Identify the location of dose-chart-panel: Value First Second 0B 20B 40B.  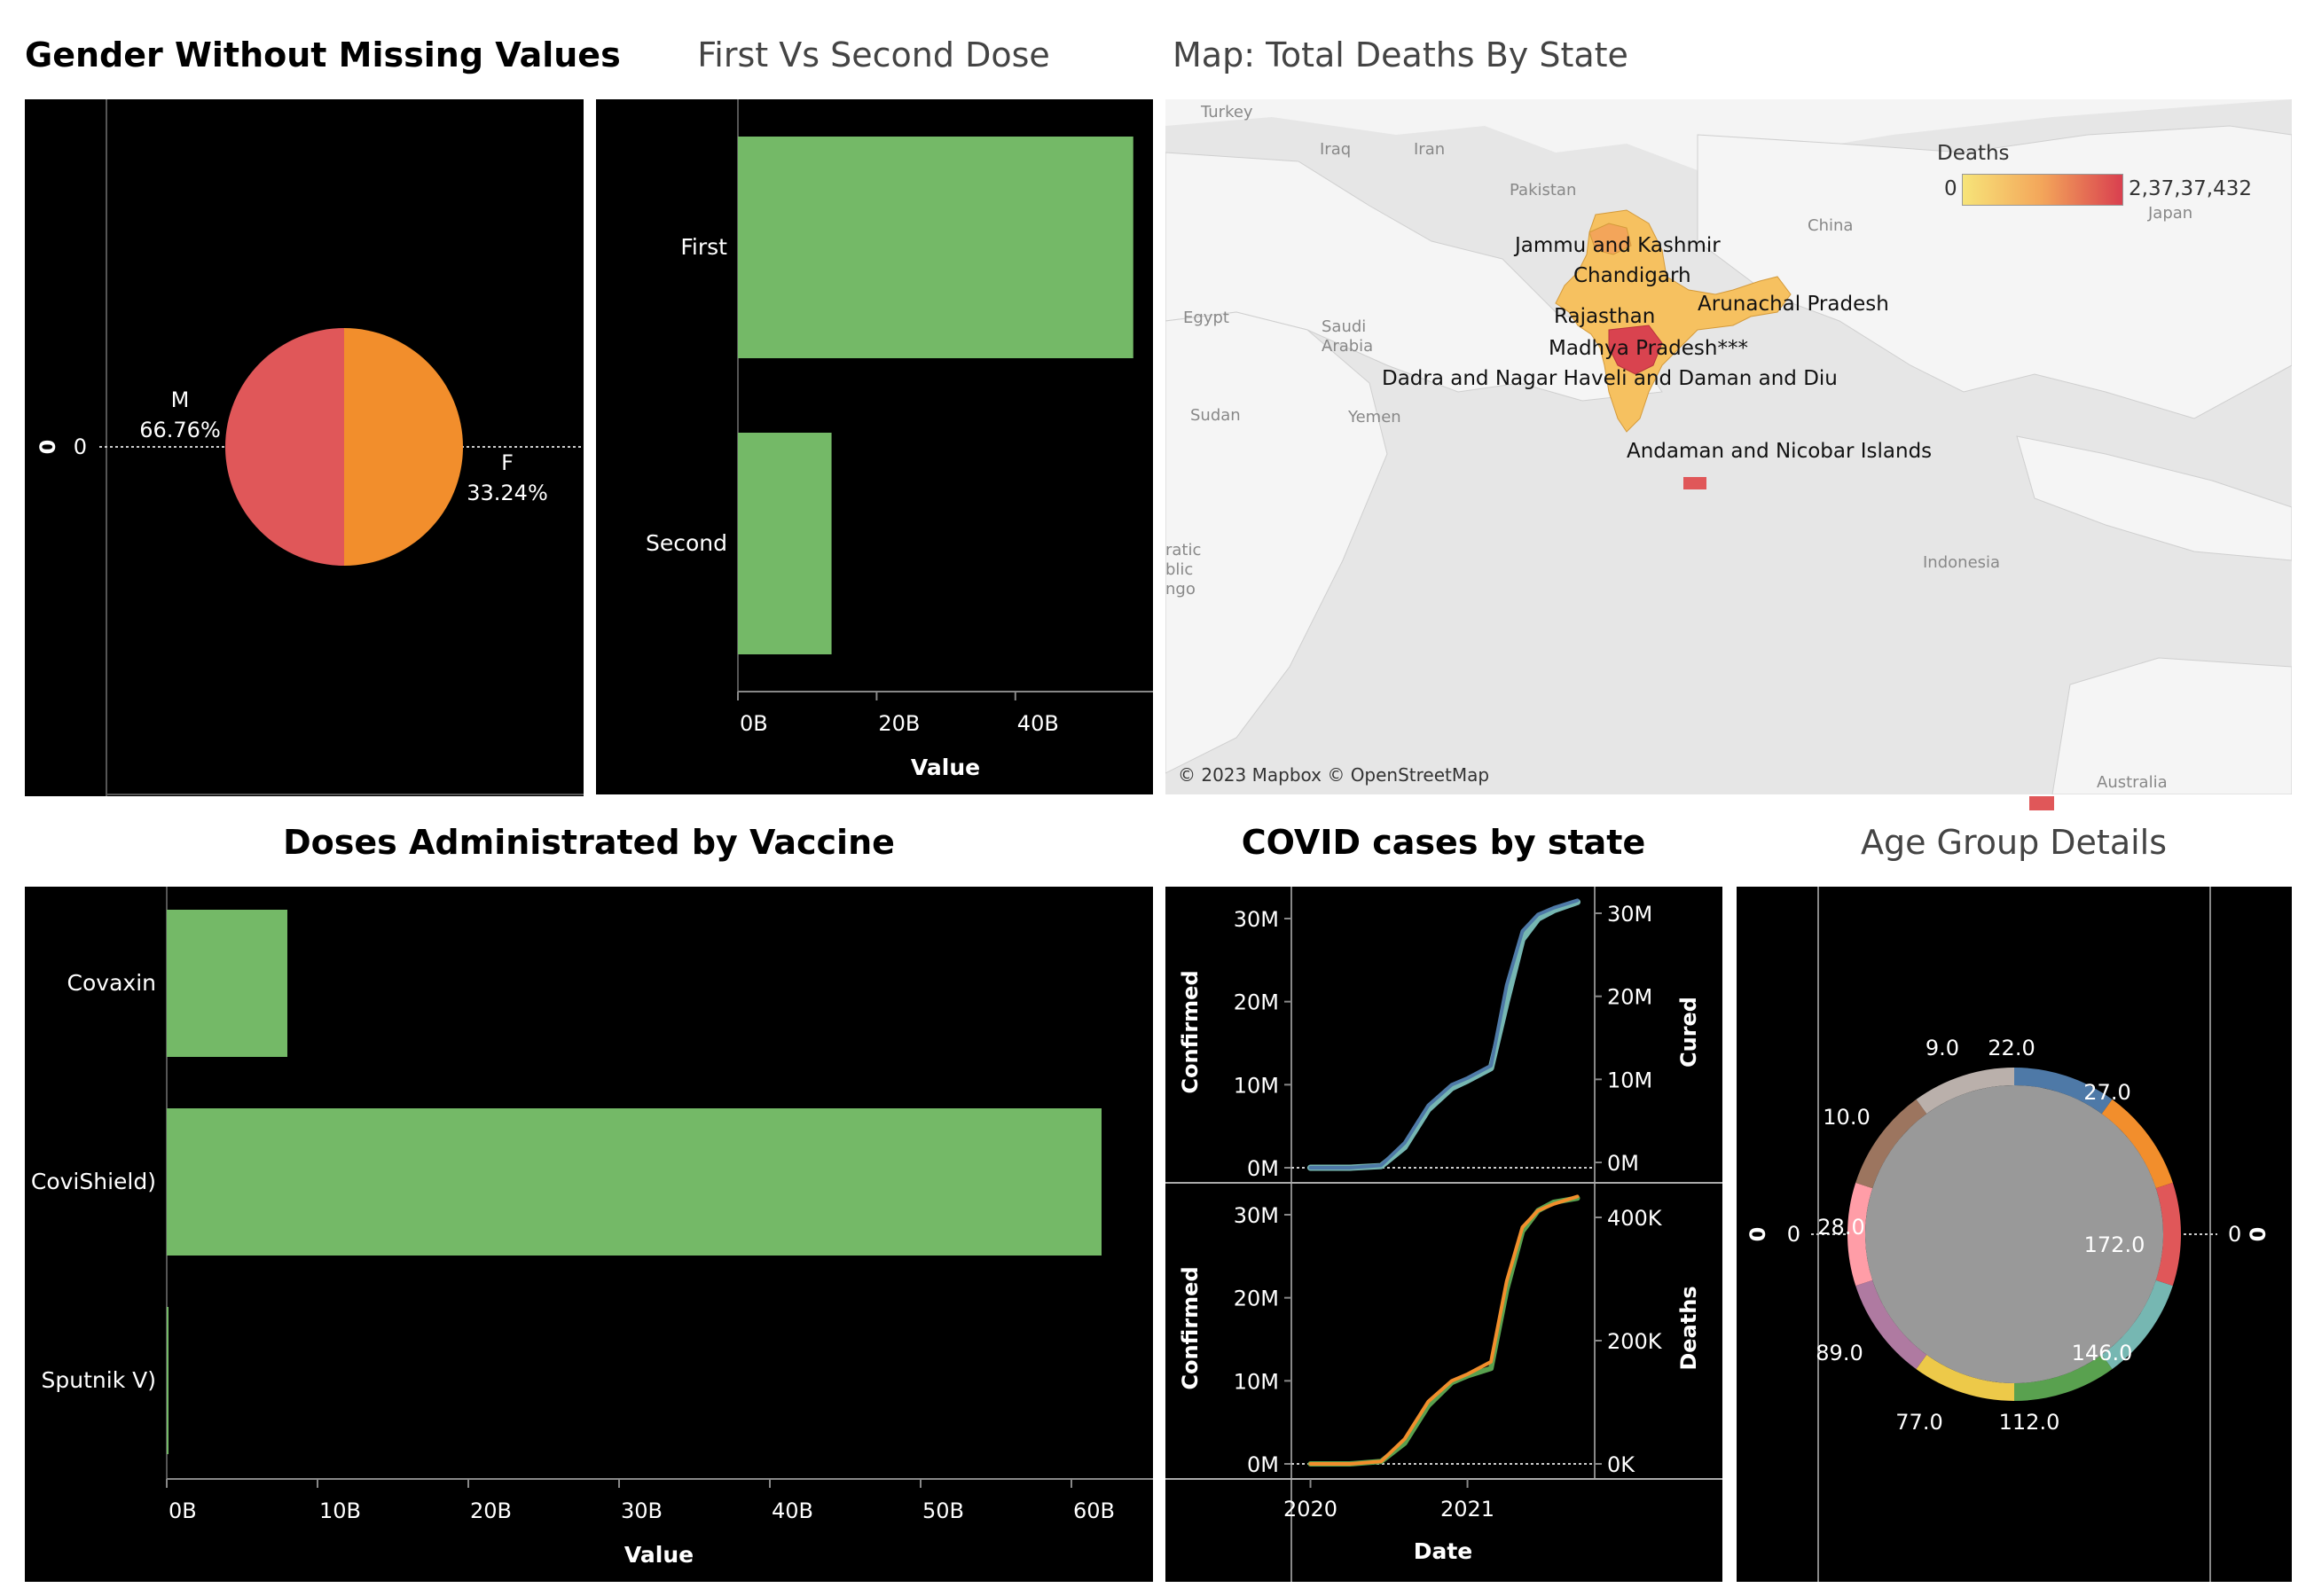
(874, 447).